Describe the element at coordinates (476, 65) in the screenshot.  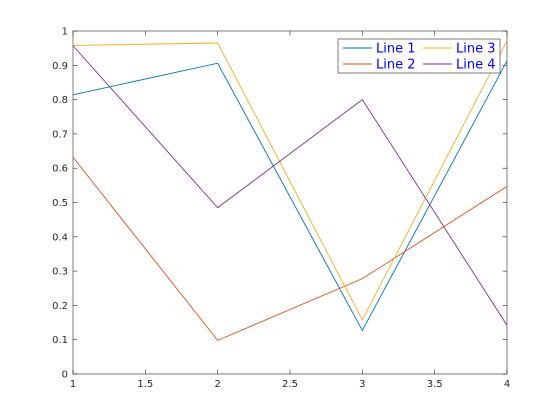
I see `legend-label: Line 4` at that location.